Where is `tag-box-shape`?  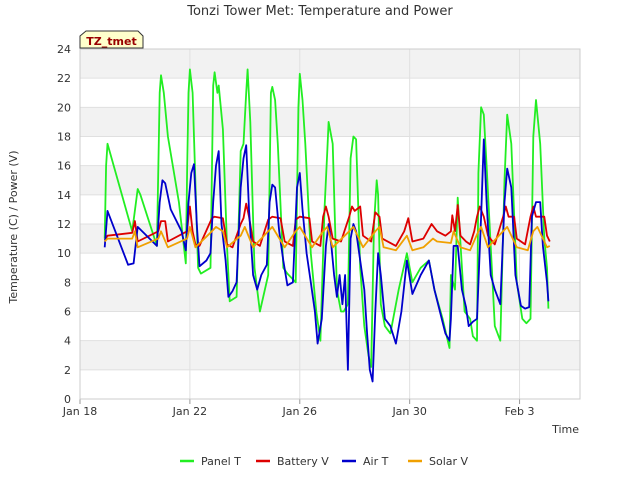 tag-box-shape is located at coordinates (111, 39).